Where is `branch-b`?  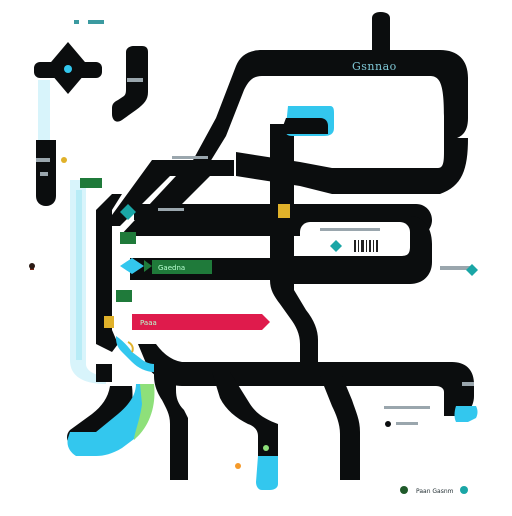 branch-b is located at coordinates (245, 426).